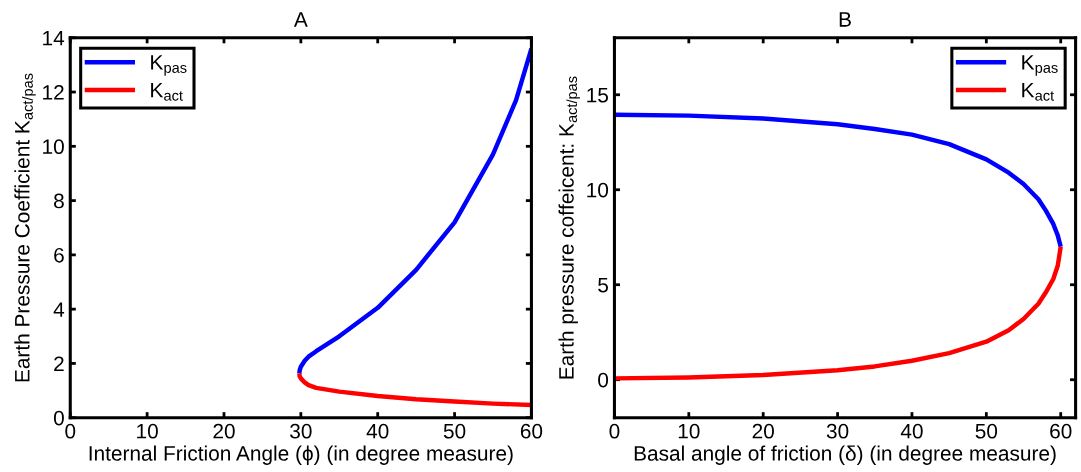  I want to click on y-tick-label: 5, so click(603, 285).